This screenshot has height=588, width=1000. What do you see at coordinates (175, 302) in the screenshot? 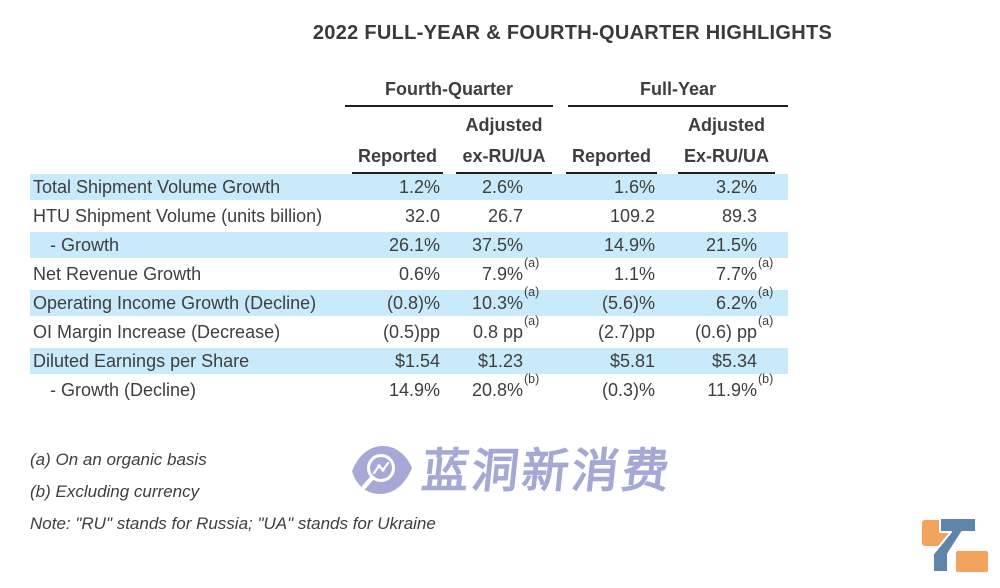
I see `row-label: Operating Income Growth (Decline)` at bounding box center [175, 302].